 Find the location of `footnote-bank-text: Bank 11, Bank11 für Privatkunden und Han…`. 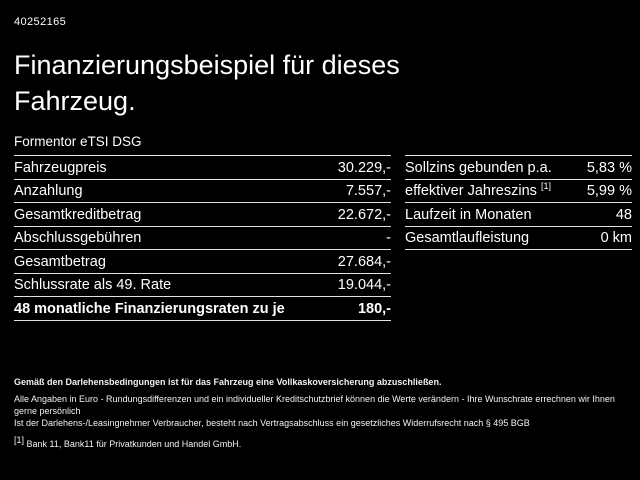

footnote-bank-text: Bank 11, Bank11 für Privatkunden und Han… is located at coordinates (133, 443).